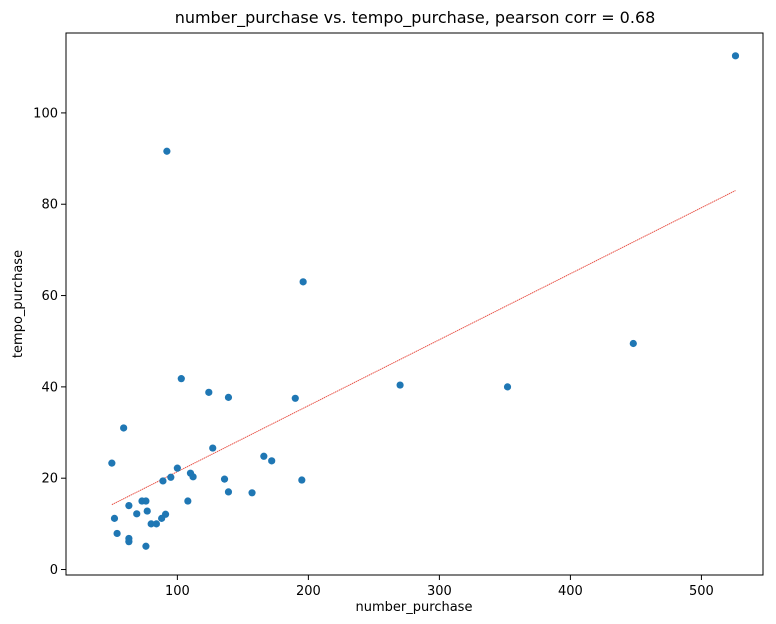 Image resolution: width=776 pixels, height=624 pixels. Describe the element at coordinates (49, 296) in the screenshot. I see `y-tick-label: 60` at that location.